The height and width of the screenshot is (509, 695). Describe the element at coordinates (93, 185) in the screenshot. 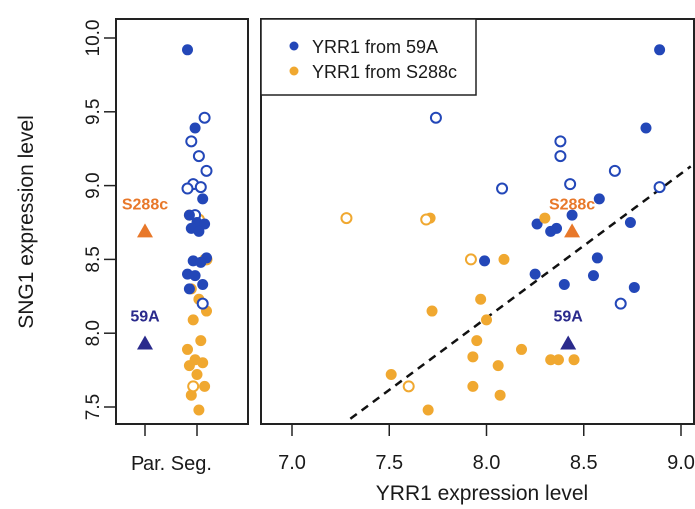

I see `y-tick-label: 9.0` at that location.